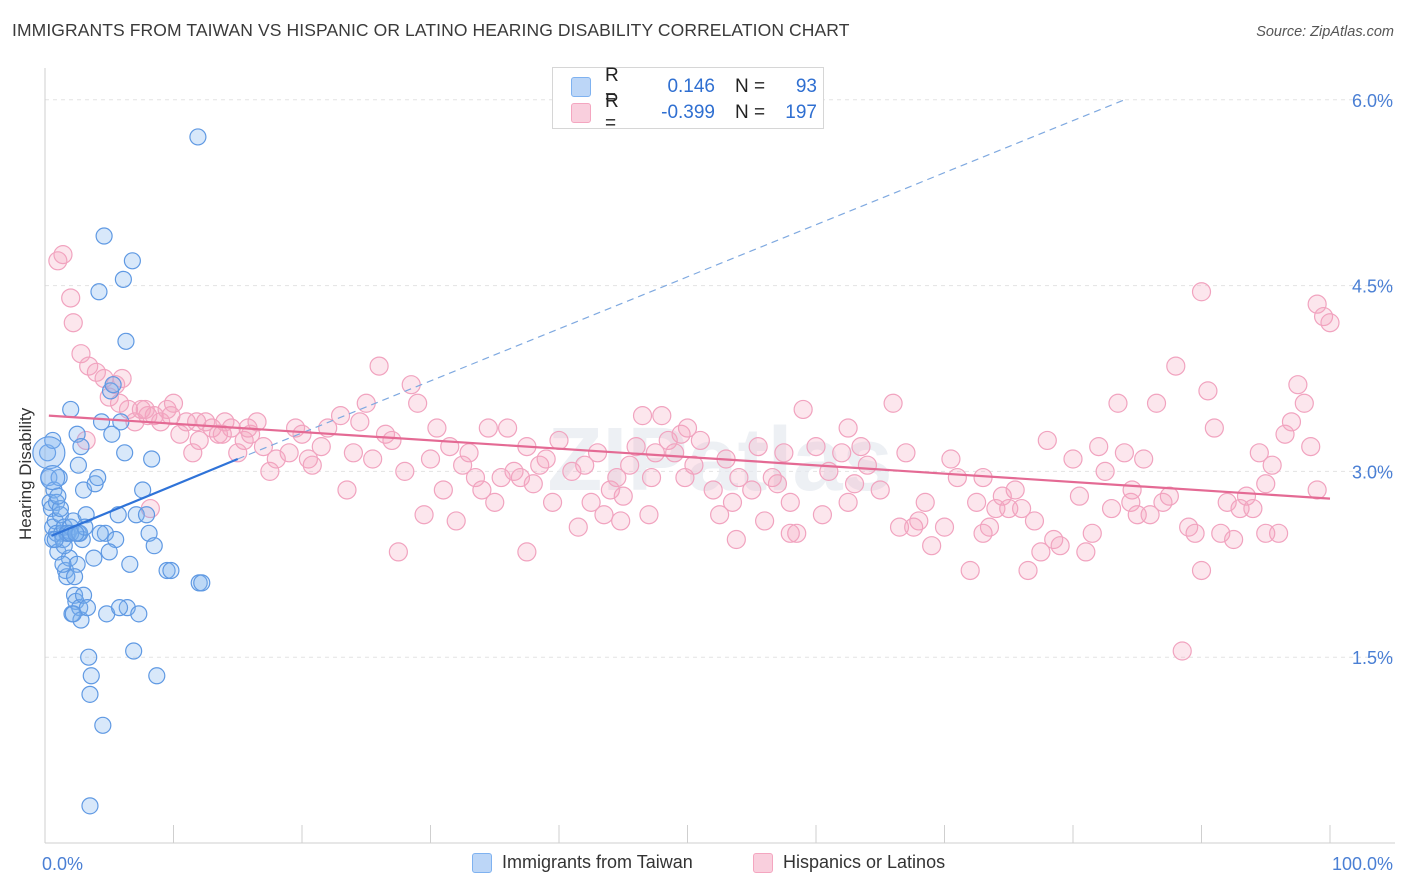 The image size is (1406, 892). Describe the element at coordinates (612, 86) in the screenshot. I see `r-label: R =` at that location.